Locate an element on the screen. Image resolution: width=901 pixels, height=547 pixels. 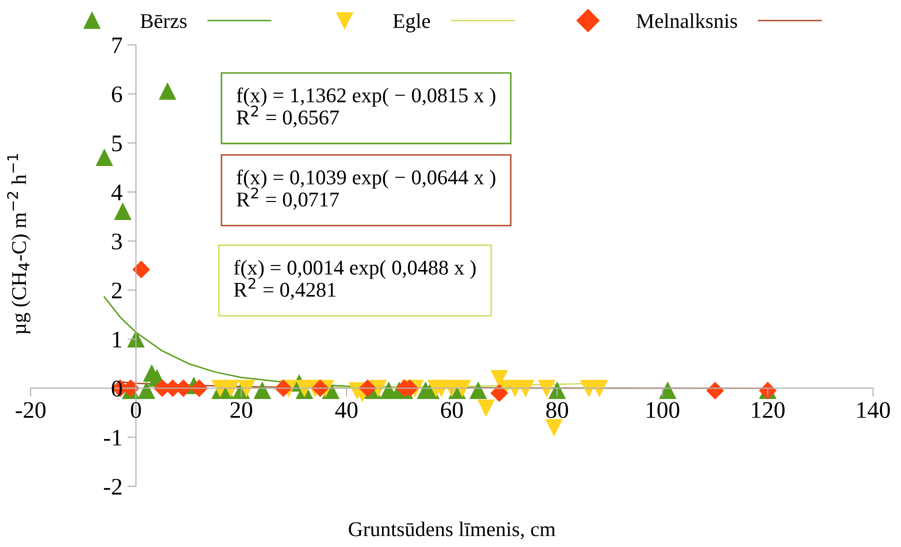
annotation: f(x) = 1,1362 exp( − 0,0815 x ) R$^{2}$ = 0,6567 is located at coordinates (366, 108).